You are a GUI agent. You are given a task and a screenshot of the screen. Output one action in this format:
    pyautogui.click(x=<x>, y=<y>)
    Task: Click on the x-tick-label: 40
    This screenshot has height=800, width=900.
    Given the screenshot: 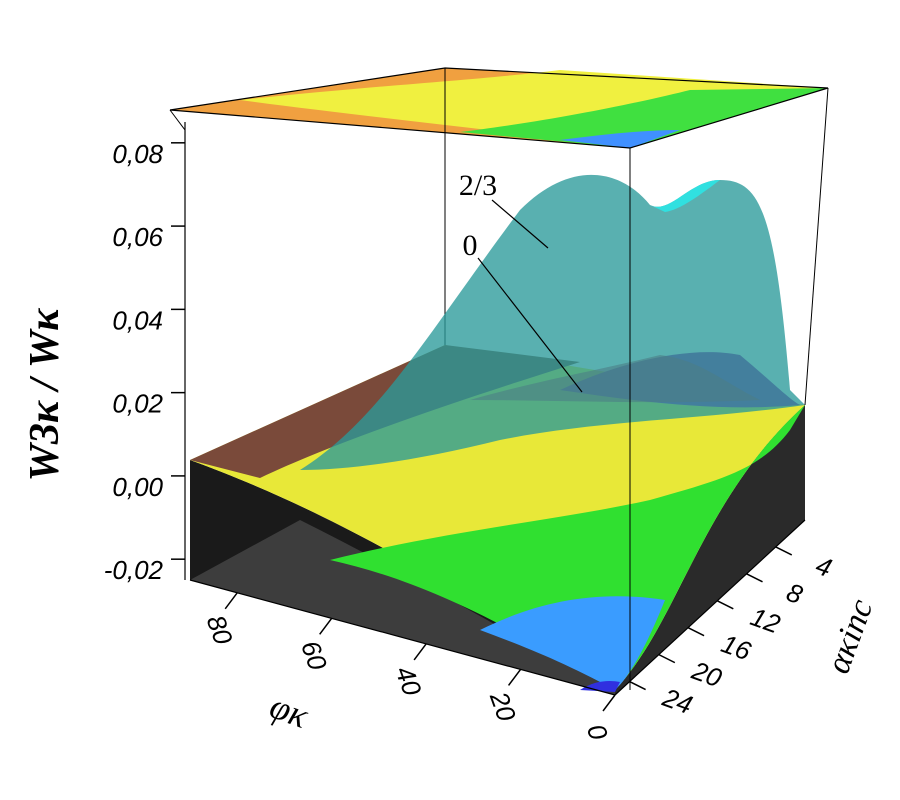 What is the action you would take?
    pyautogui.click(x=409, y=681)
    